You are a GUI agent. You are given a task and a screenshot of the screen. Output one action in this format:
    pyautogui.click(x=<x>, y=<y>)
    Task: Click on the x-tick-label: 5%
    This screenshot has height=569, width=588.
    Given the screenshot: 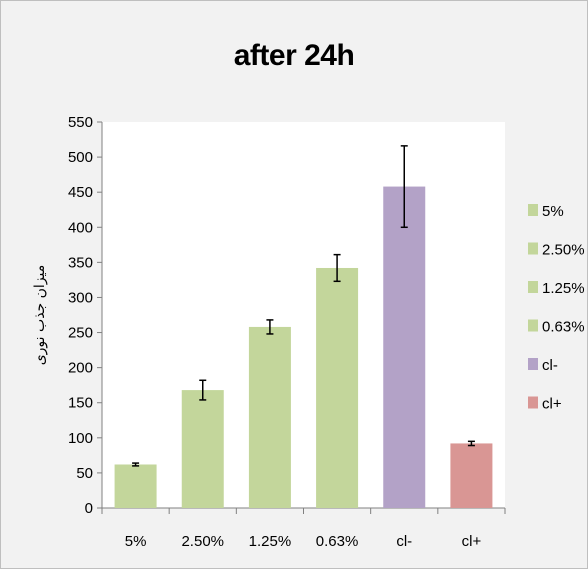 What is the action you would take?
    pyautogui.click(x=136, y=541)
    